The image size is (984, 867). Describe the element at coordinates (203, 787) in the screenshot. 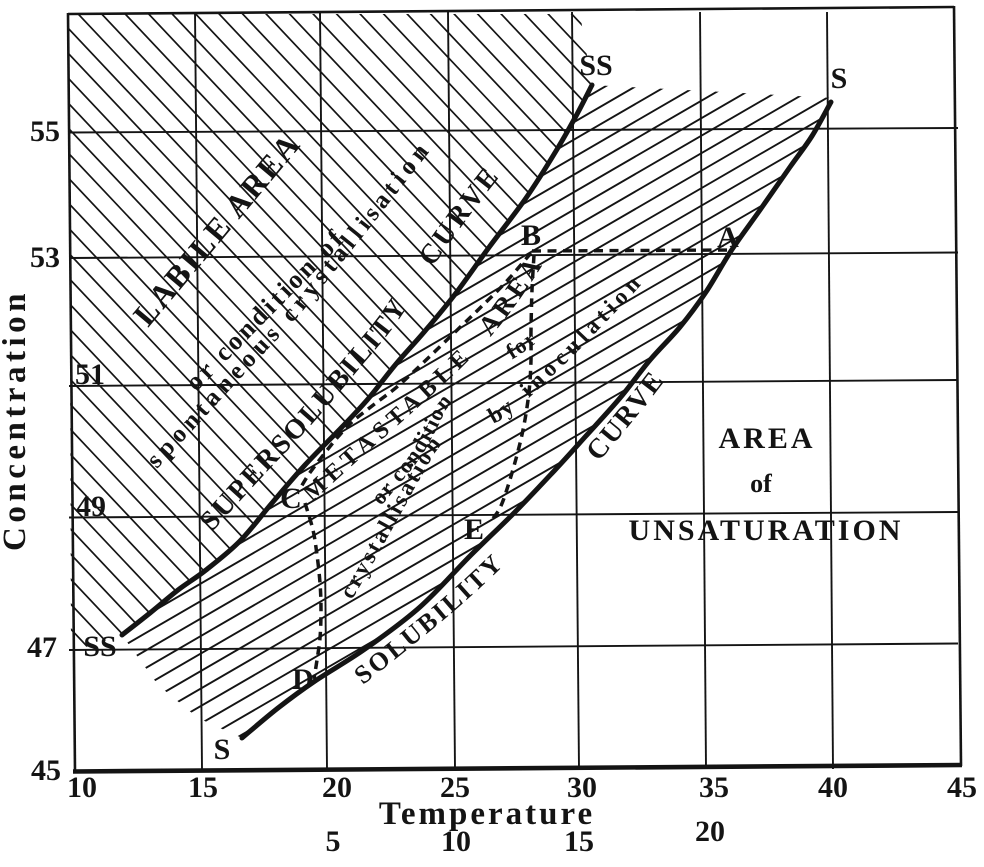

I see `svg-text: 15` at that location.